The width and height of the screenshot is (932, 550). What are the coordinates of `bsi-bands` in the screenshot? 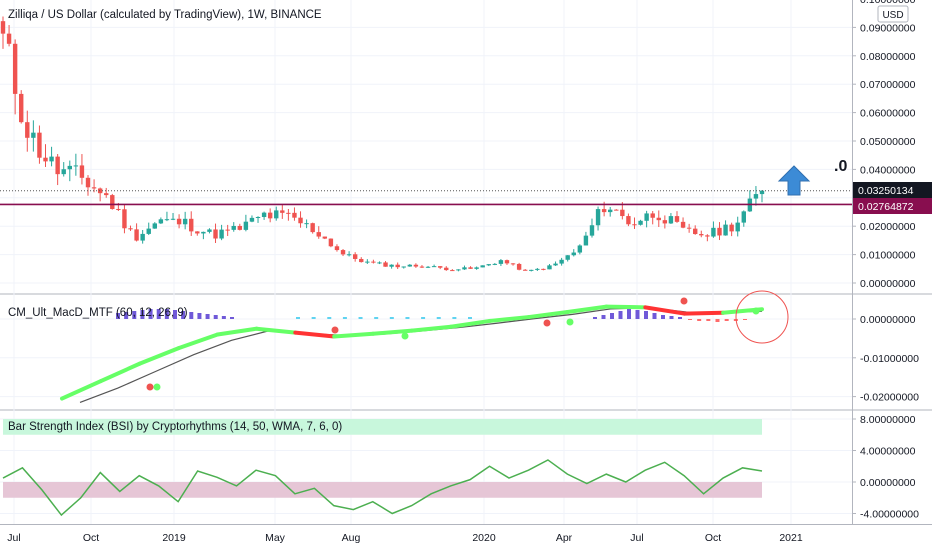 It's located at (382, 458).